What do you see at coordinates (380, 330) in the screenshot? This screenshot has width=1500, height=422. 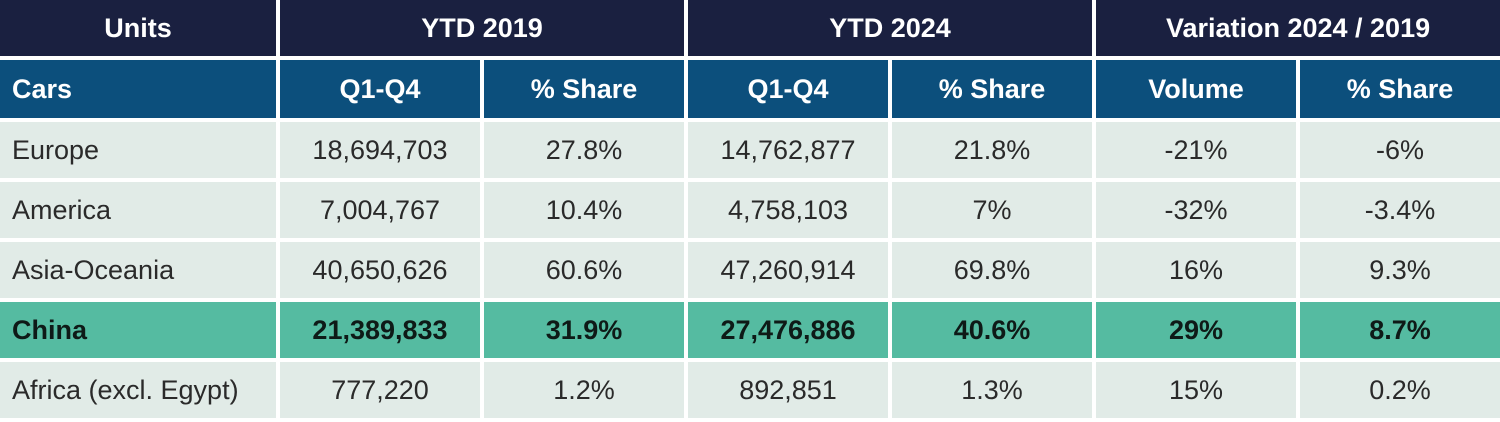 I see `q1q4-2019-cell: 21,389,833` at bounding box center [380, 330].